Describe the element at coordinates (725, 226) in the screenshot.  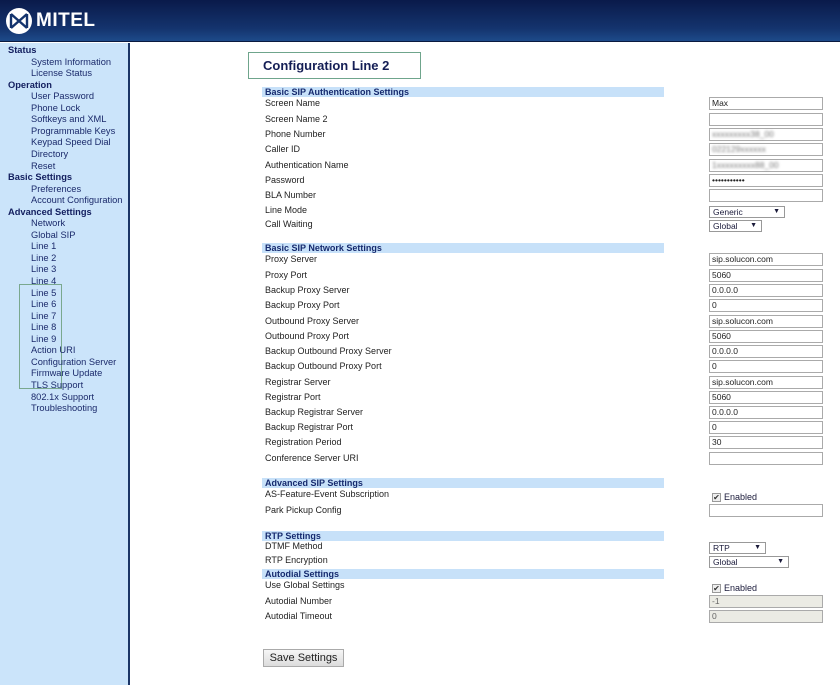
I see `call-waiting-value: Global` at that location.